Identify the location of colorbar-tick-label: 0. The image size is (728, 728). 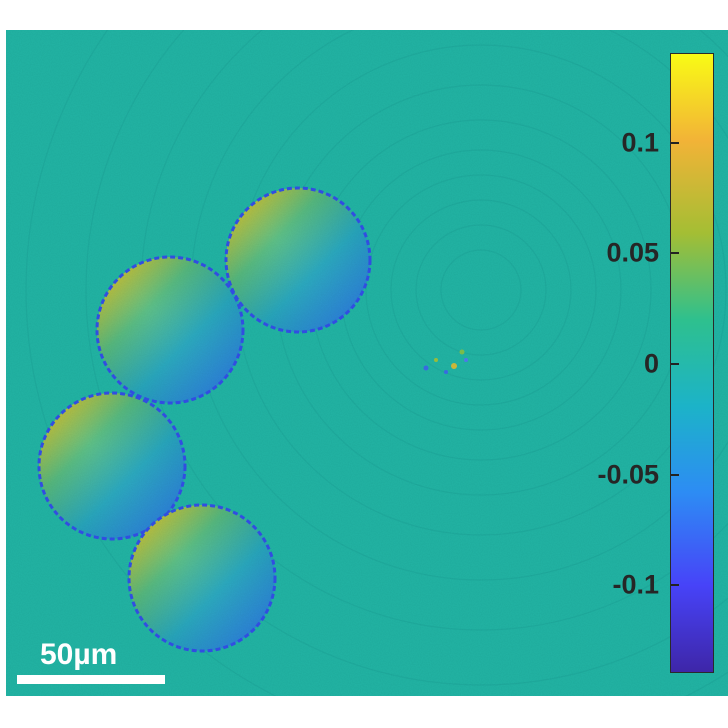
(651, 363).